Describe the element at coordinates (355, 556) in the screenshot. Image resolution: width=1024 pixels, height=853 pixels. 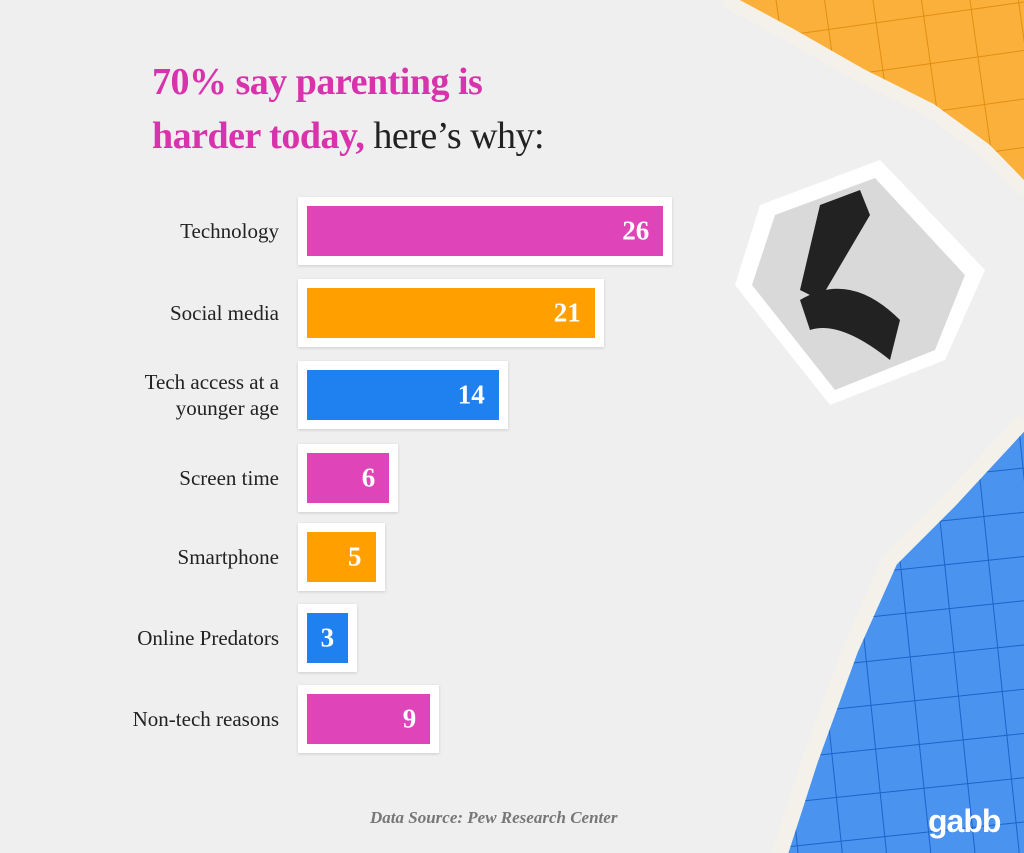
I see `value-label: 5` at that location.